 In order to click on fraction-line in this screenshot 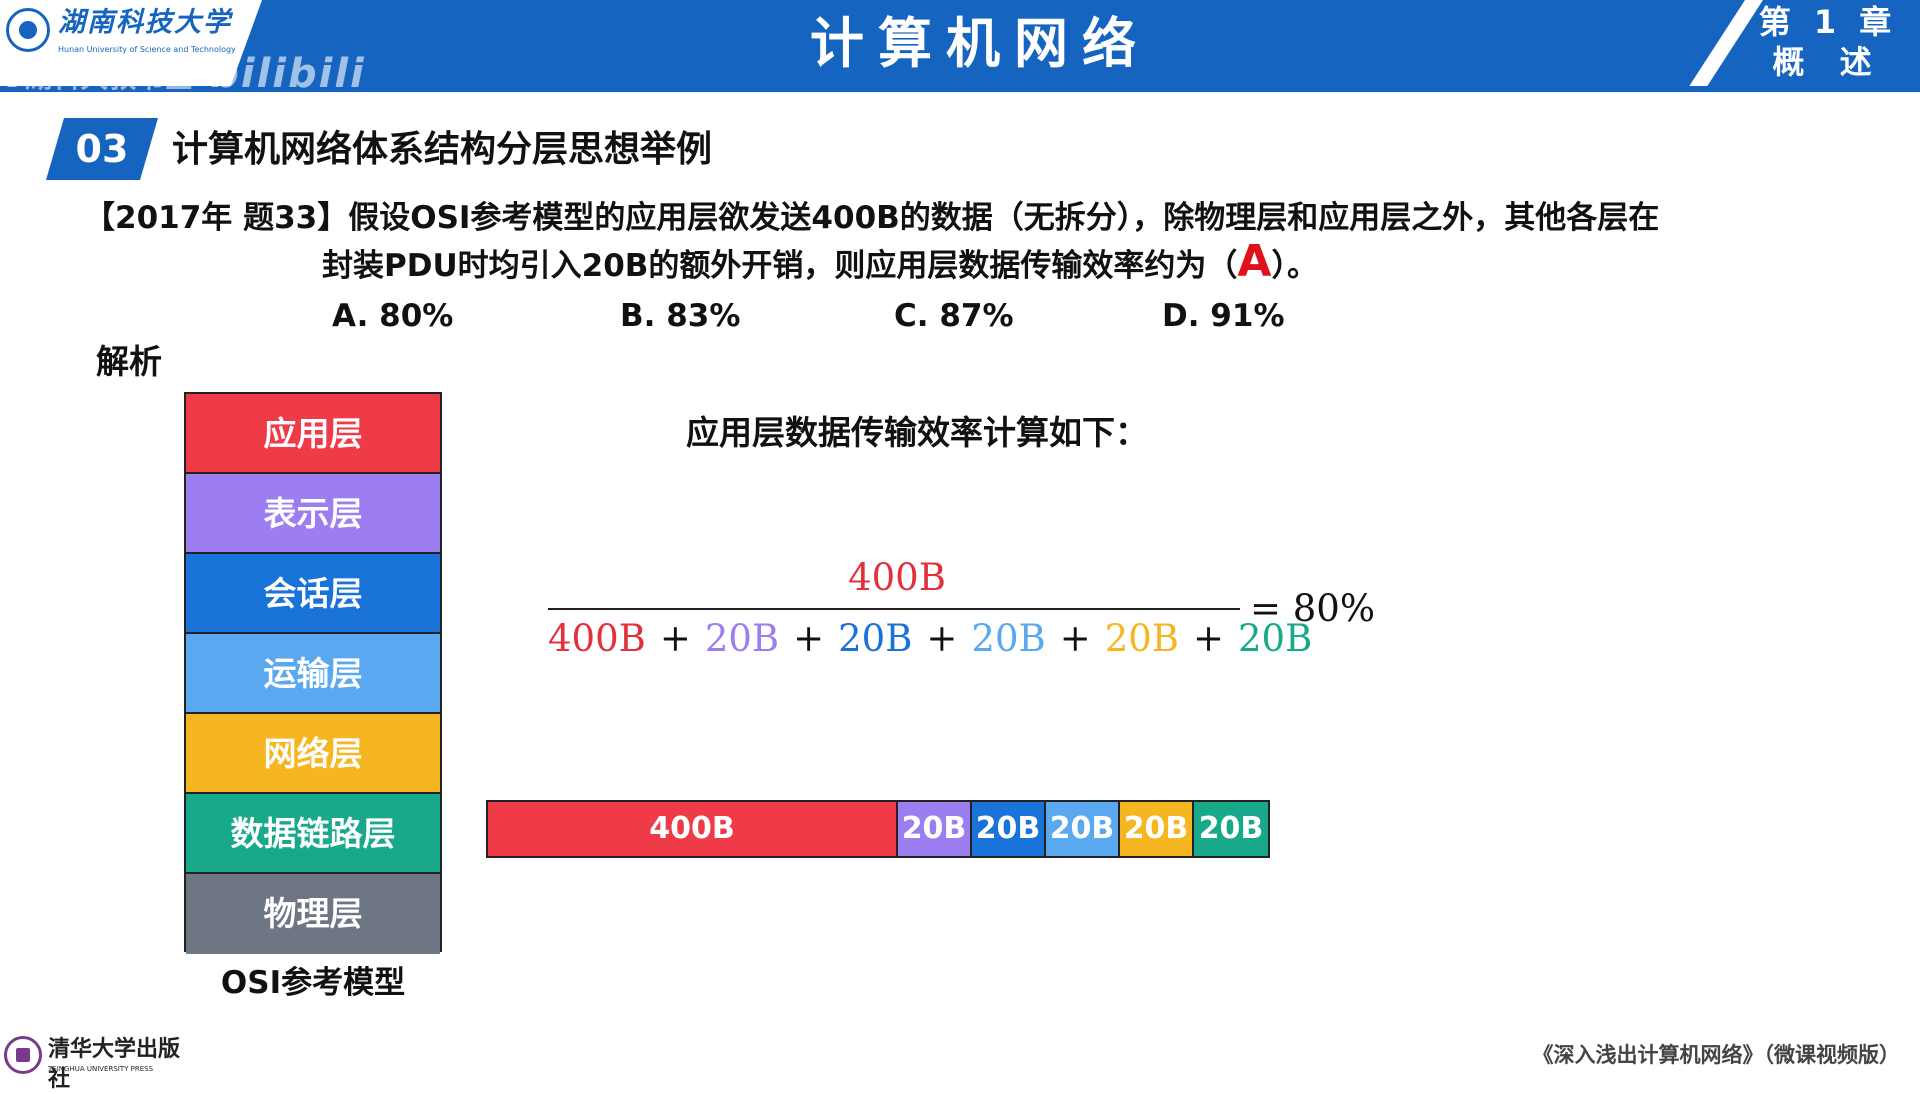, I will do `click(894, 609)`.